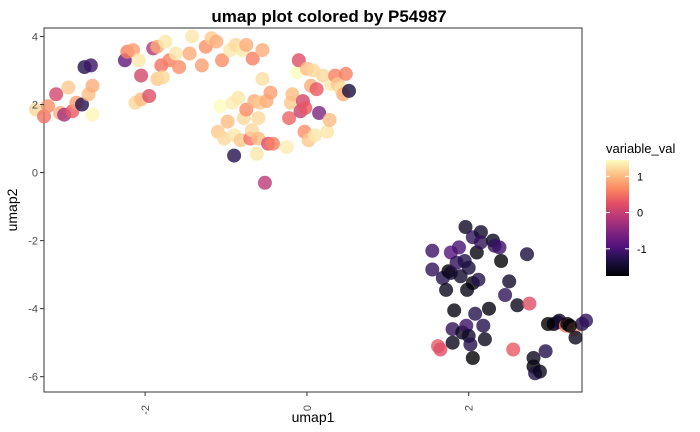  Describe the element at coordinates (642, 250) in the screenshot. I see `legend-tick-label: -1` at that location.